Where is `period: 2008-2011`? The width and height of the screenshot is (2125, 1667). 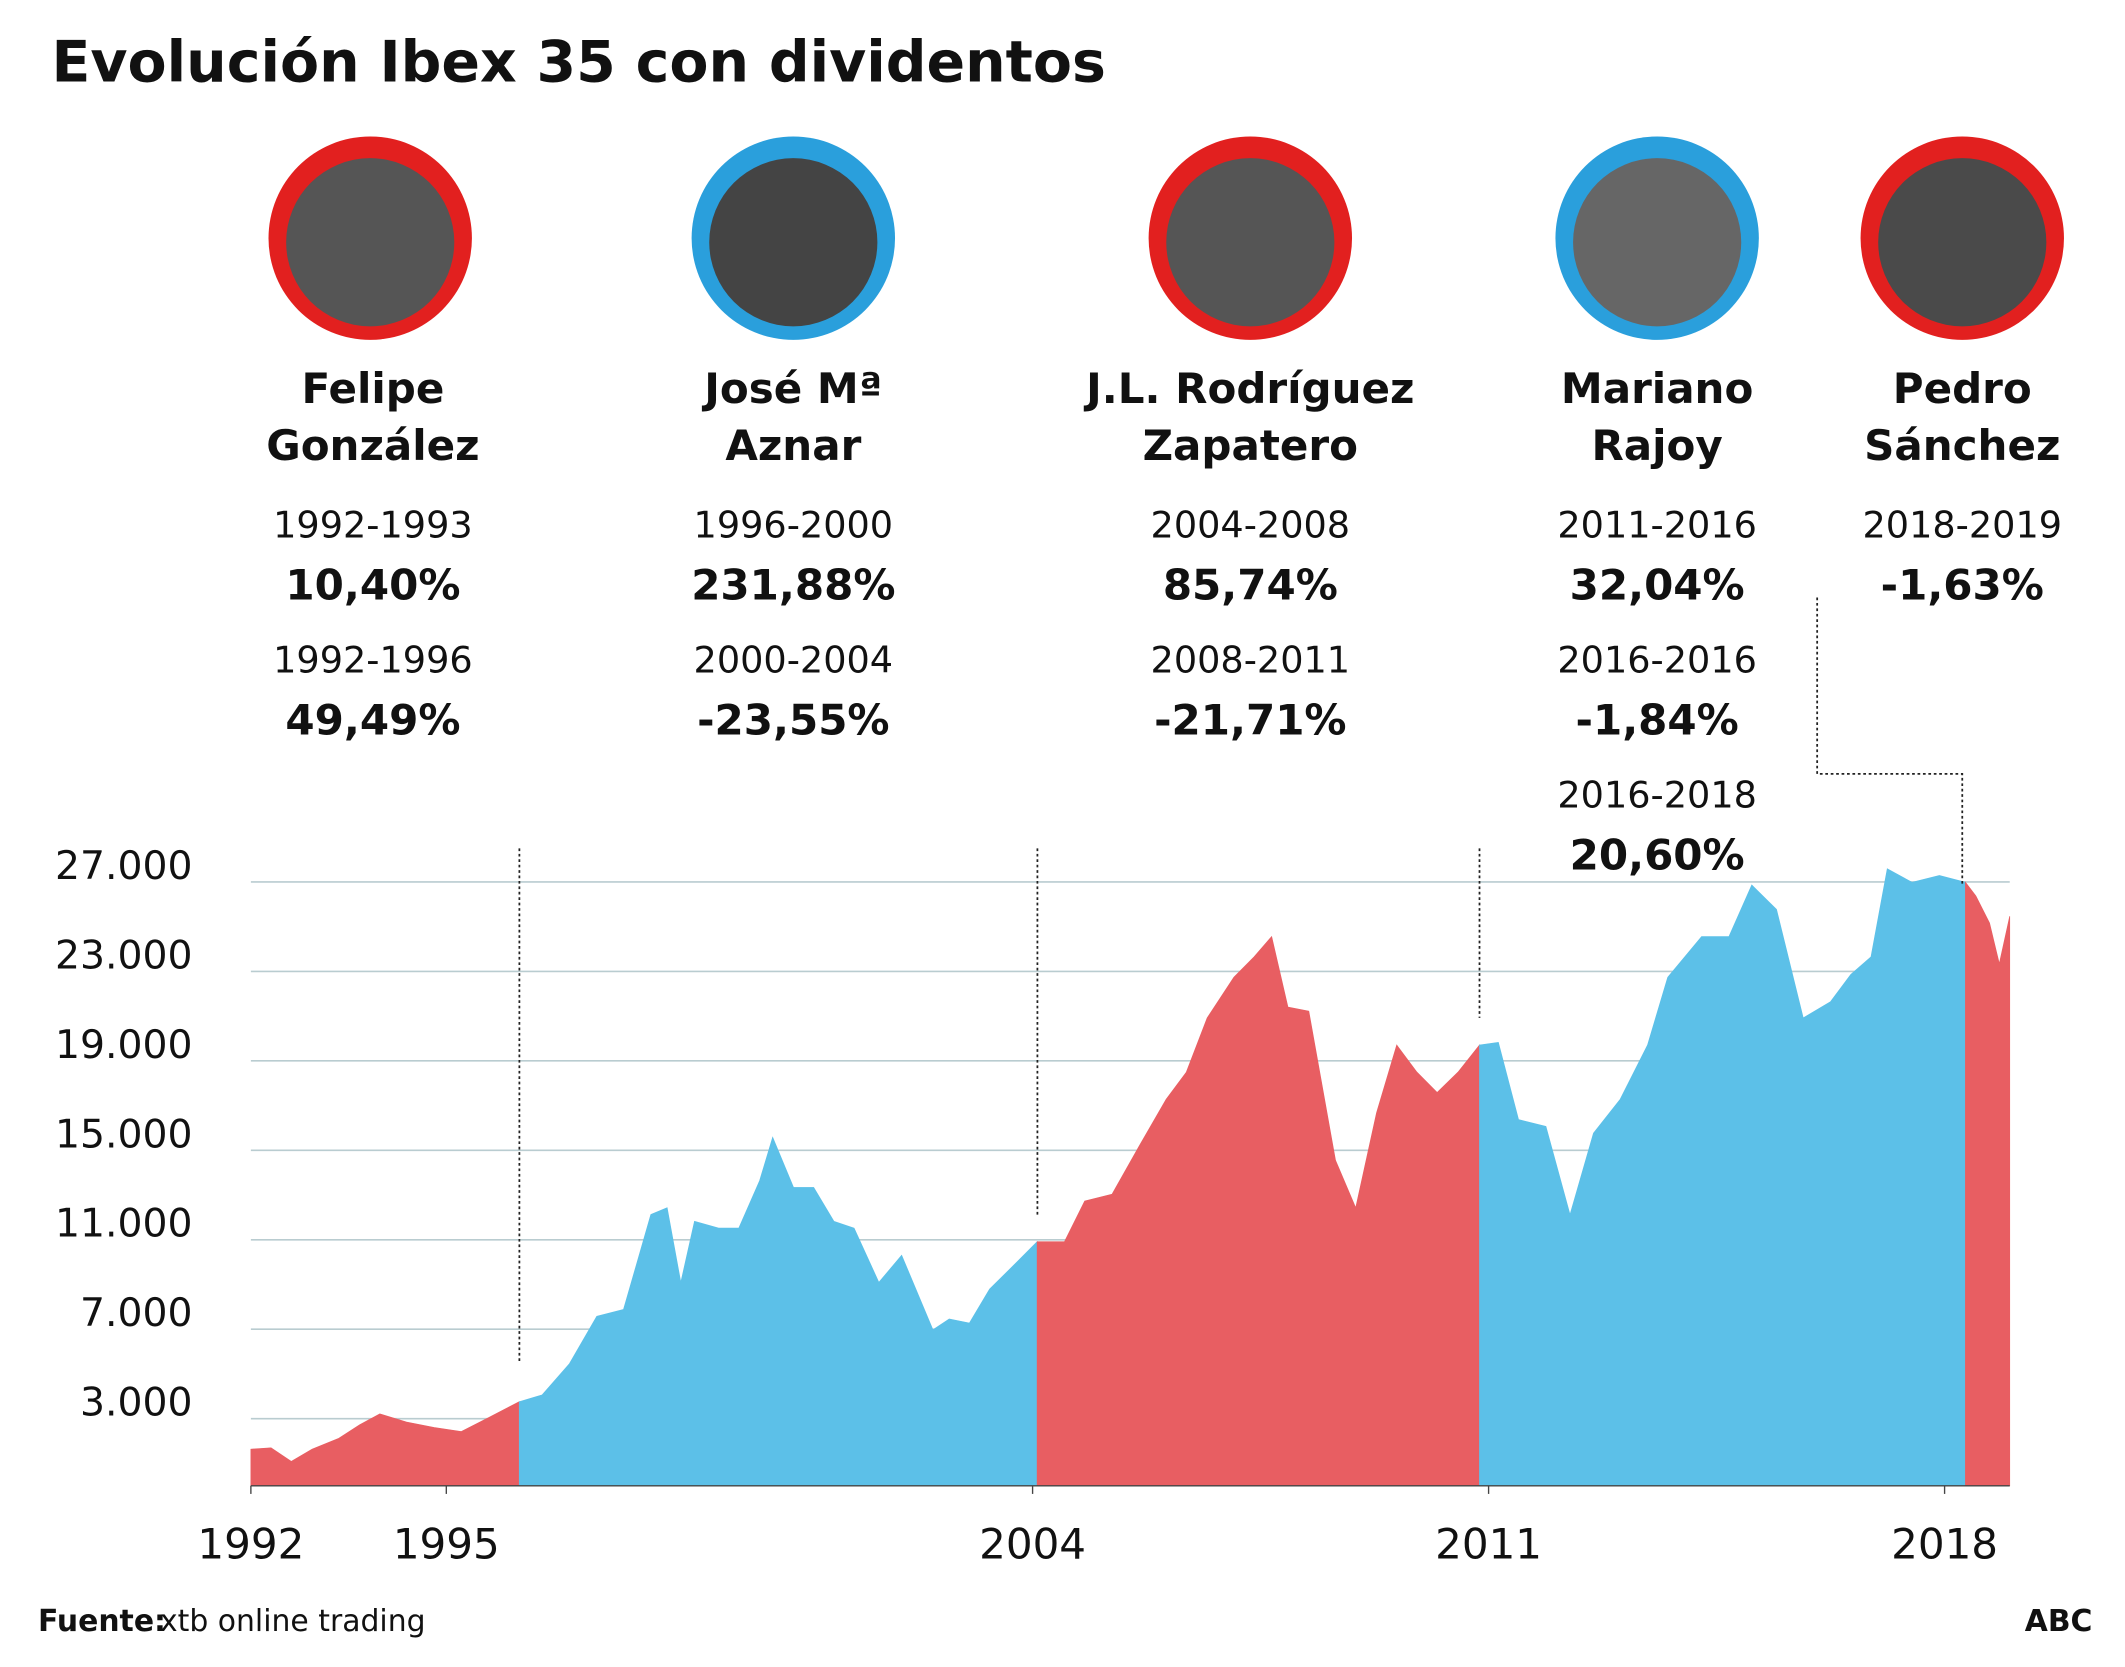
period: 2008-2011 is located at coordinates (1251, 659).